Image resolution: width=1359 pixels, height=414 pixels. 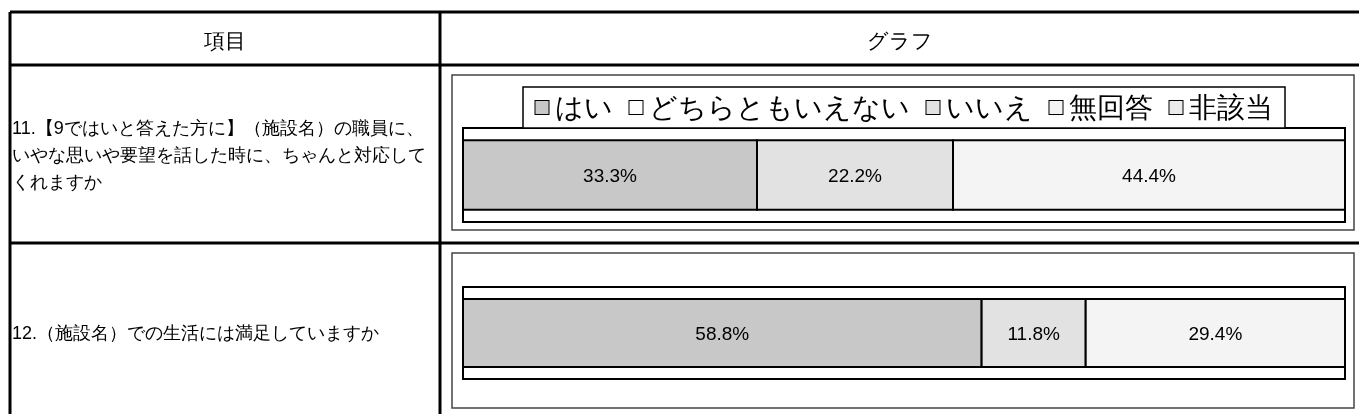 I want to click on legend-label: どちらともいえない, so click(x=779, y=107).